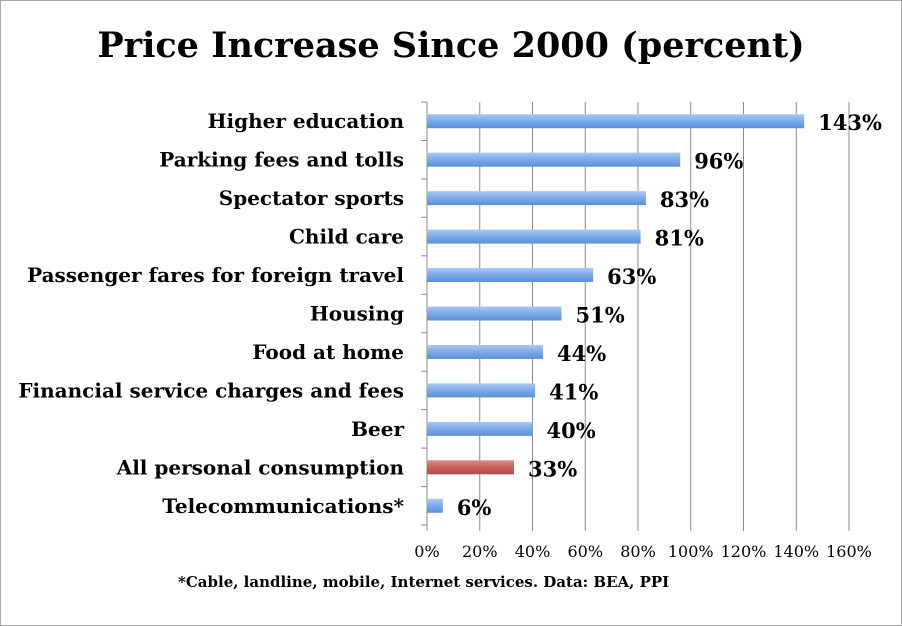  I want to click on x-tick-label: 120%, so click(744, 551).